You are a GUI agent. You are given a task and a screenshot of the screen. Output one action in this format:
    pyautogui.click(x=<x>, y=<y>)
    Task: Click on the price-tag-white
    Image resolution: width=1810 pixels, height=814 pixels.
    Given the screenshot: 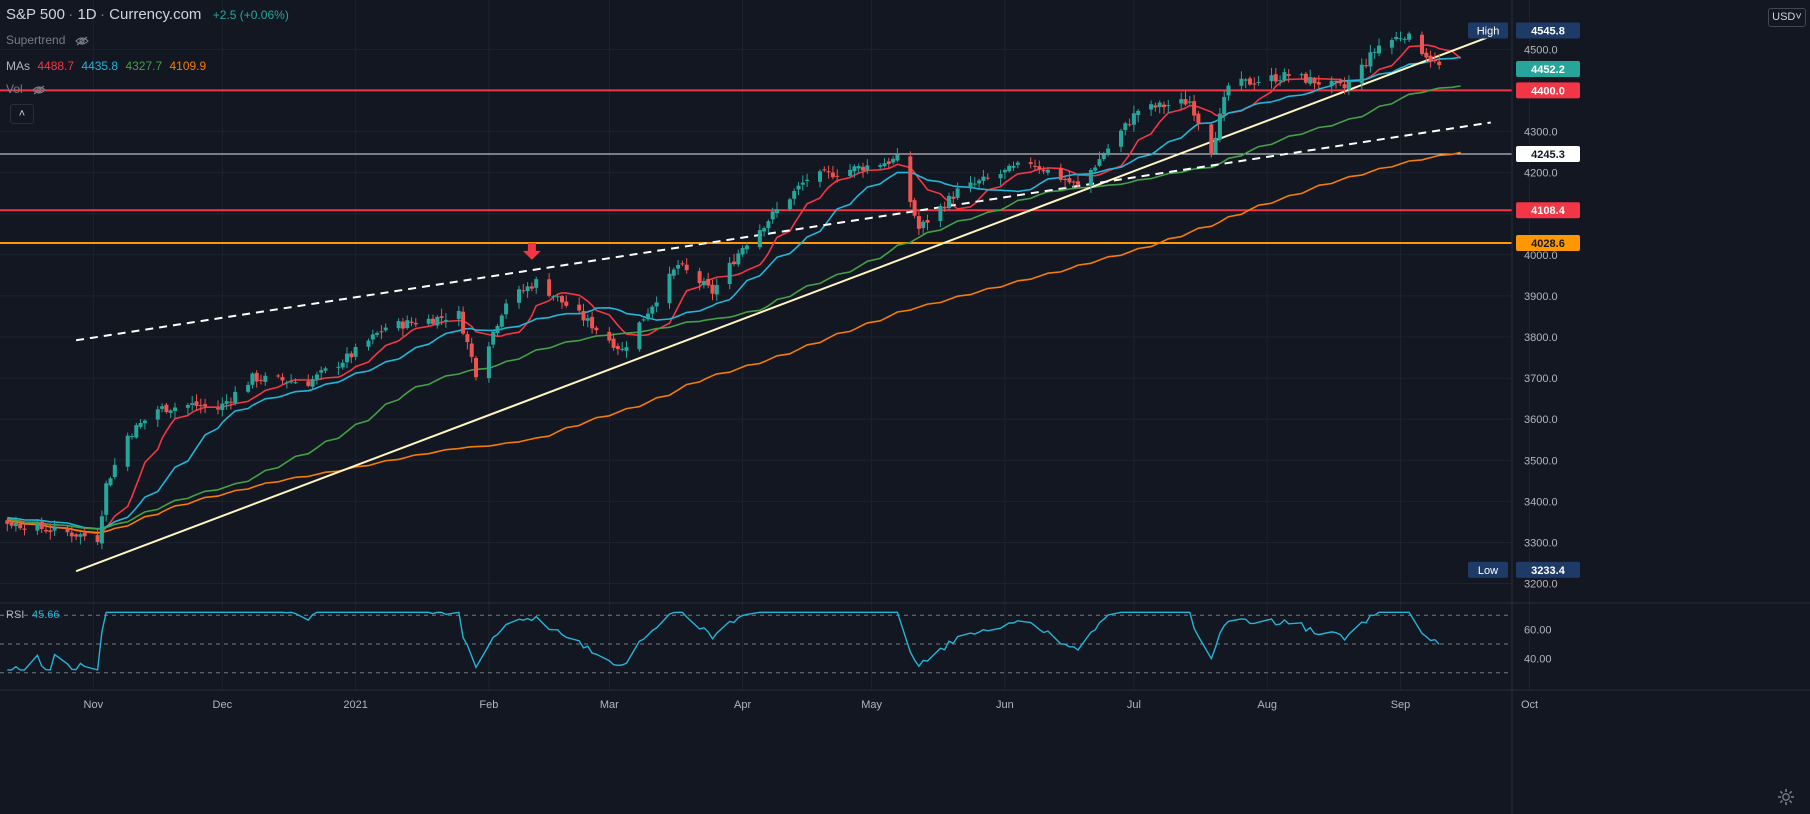 What is the action you would take?
    pyautogui.click(x=1548, y=153)
    